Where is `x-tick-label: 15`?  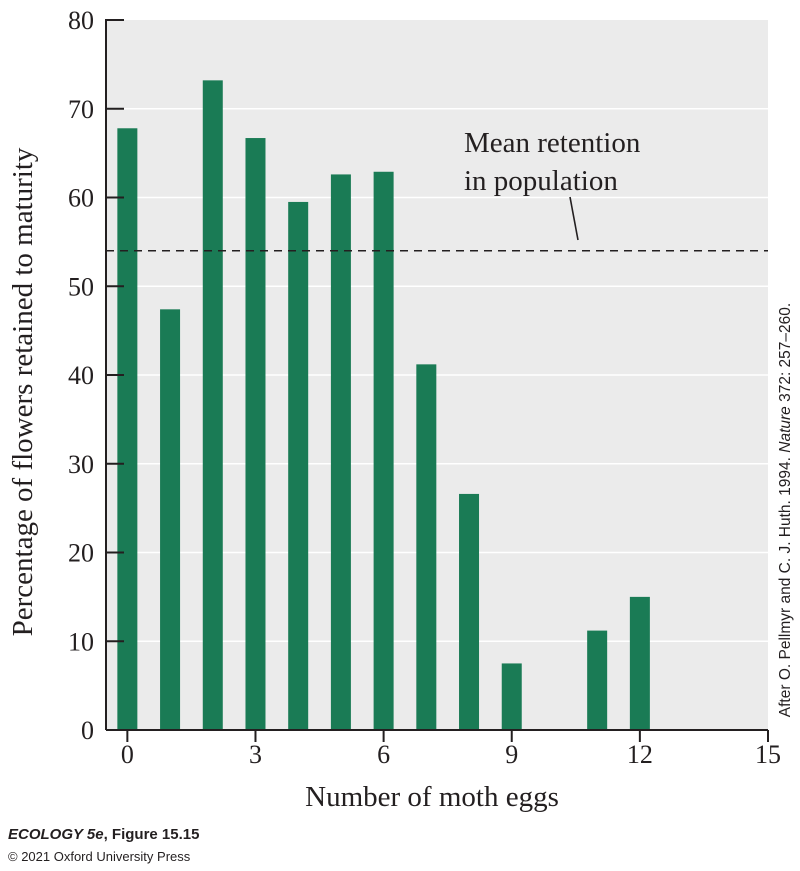 x-tick-label: 15 is located at coordinates (768, 754).